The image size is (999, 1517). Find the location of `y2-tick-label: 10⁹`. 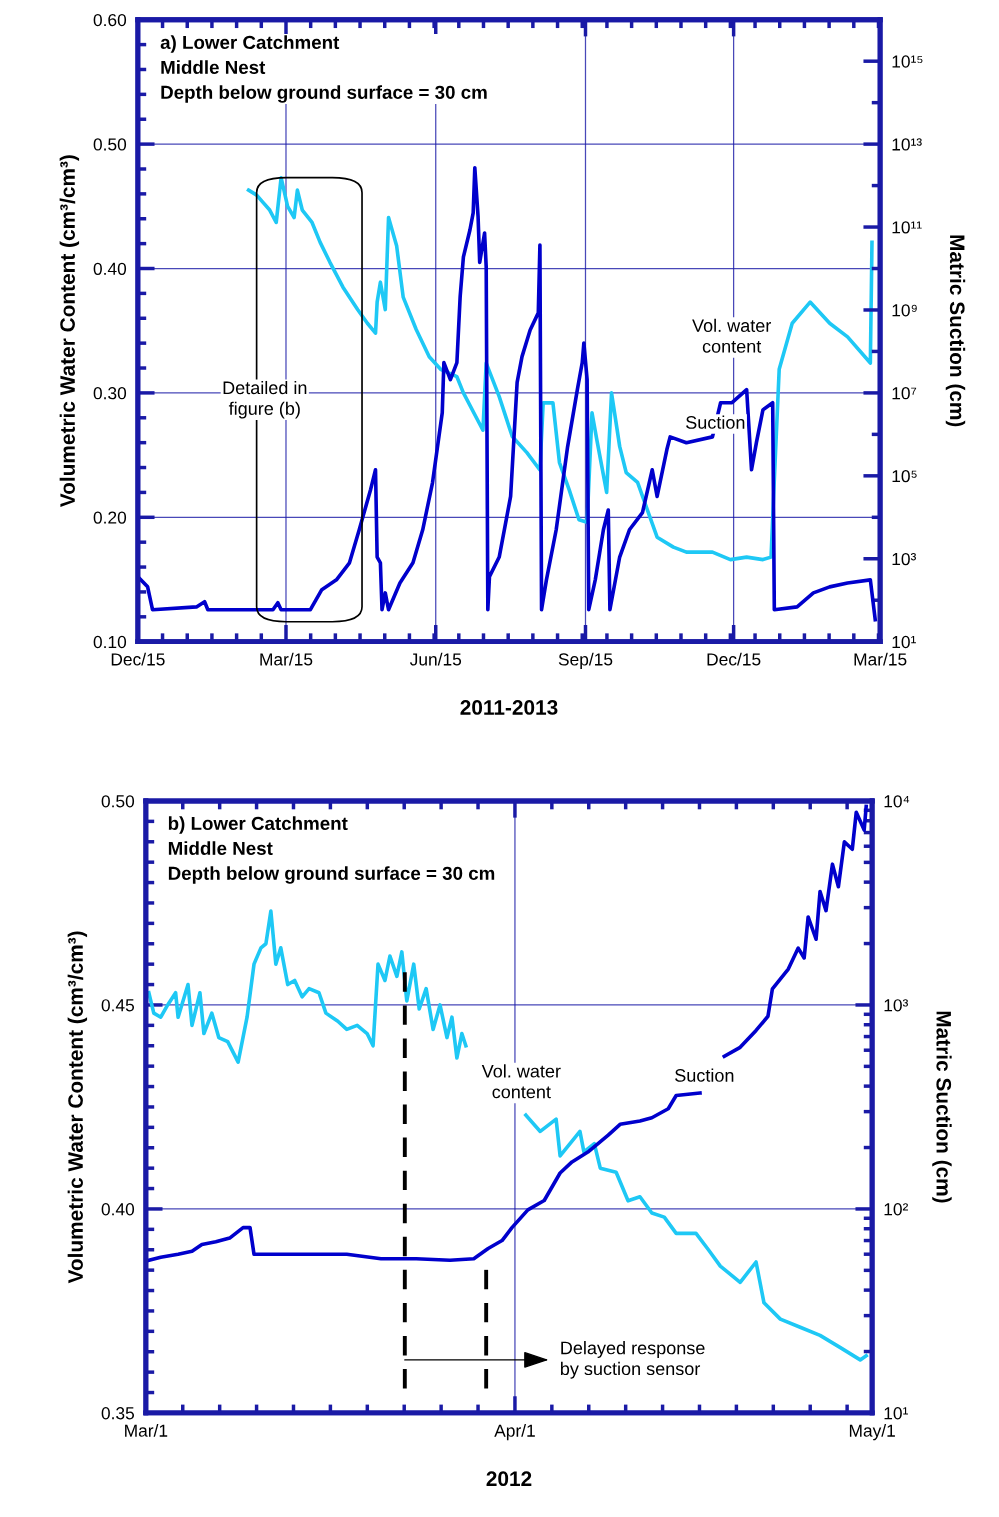

y2-tick-label: 10⁹ is located at coordinates (904, 310).